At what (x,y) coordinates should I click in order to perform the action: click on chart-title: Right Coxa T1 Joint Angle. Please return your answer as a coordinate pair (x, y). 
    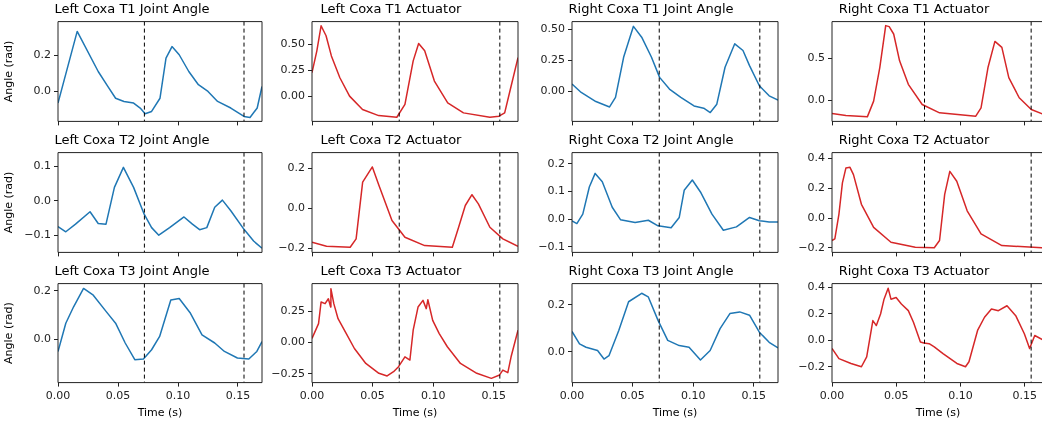
    Looking at the image, I should click on (651, 9).